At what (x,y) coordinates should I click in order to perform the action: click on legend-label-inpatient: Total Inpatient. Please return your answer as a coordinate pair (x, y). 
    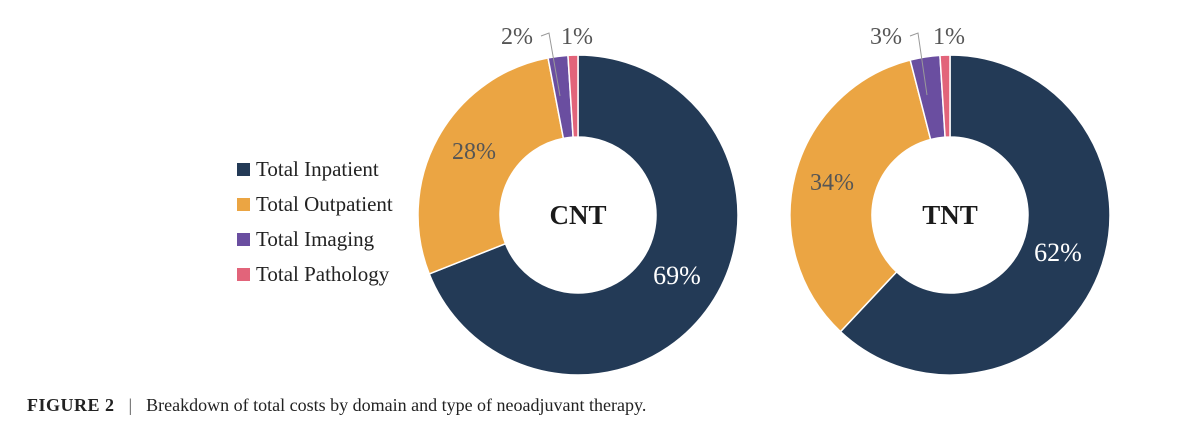
    Looking at the image, I should click on (317, 169).